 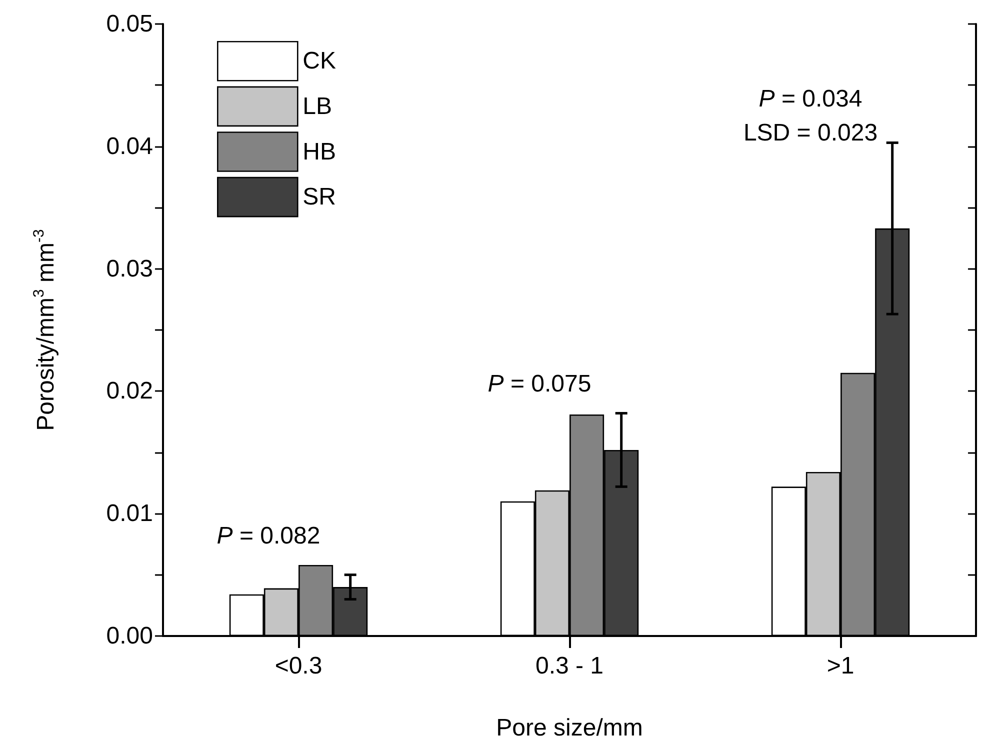 I want to click on annotation: P = 0.082, so click(x=268, y=536).